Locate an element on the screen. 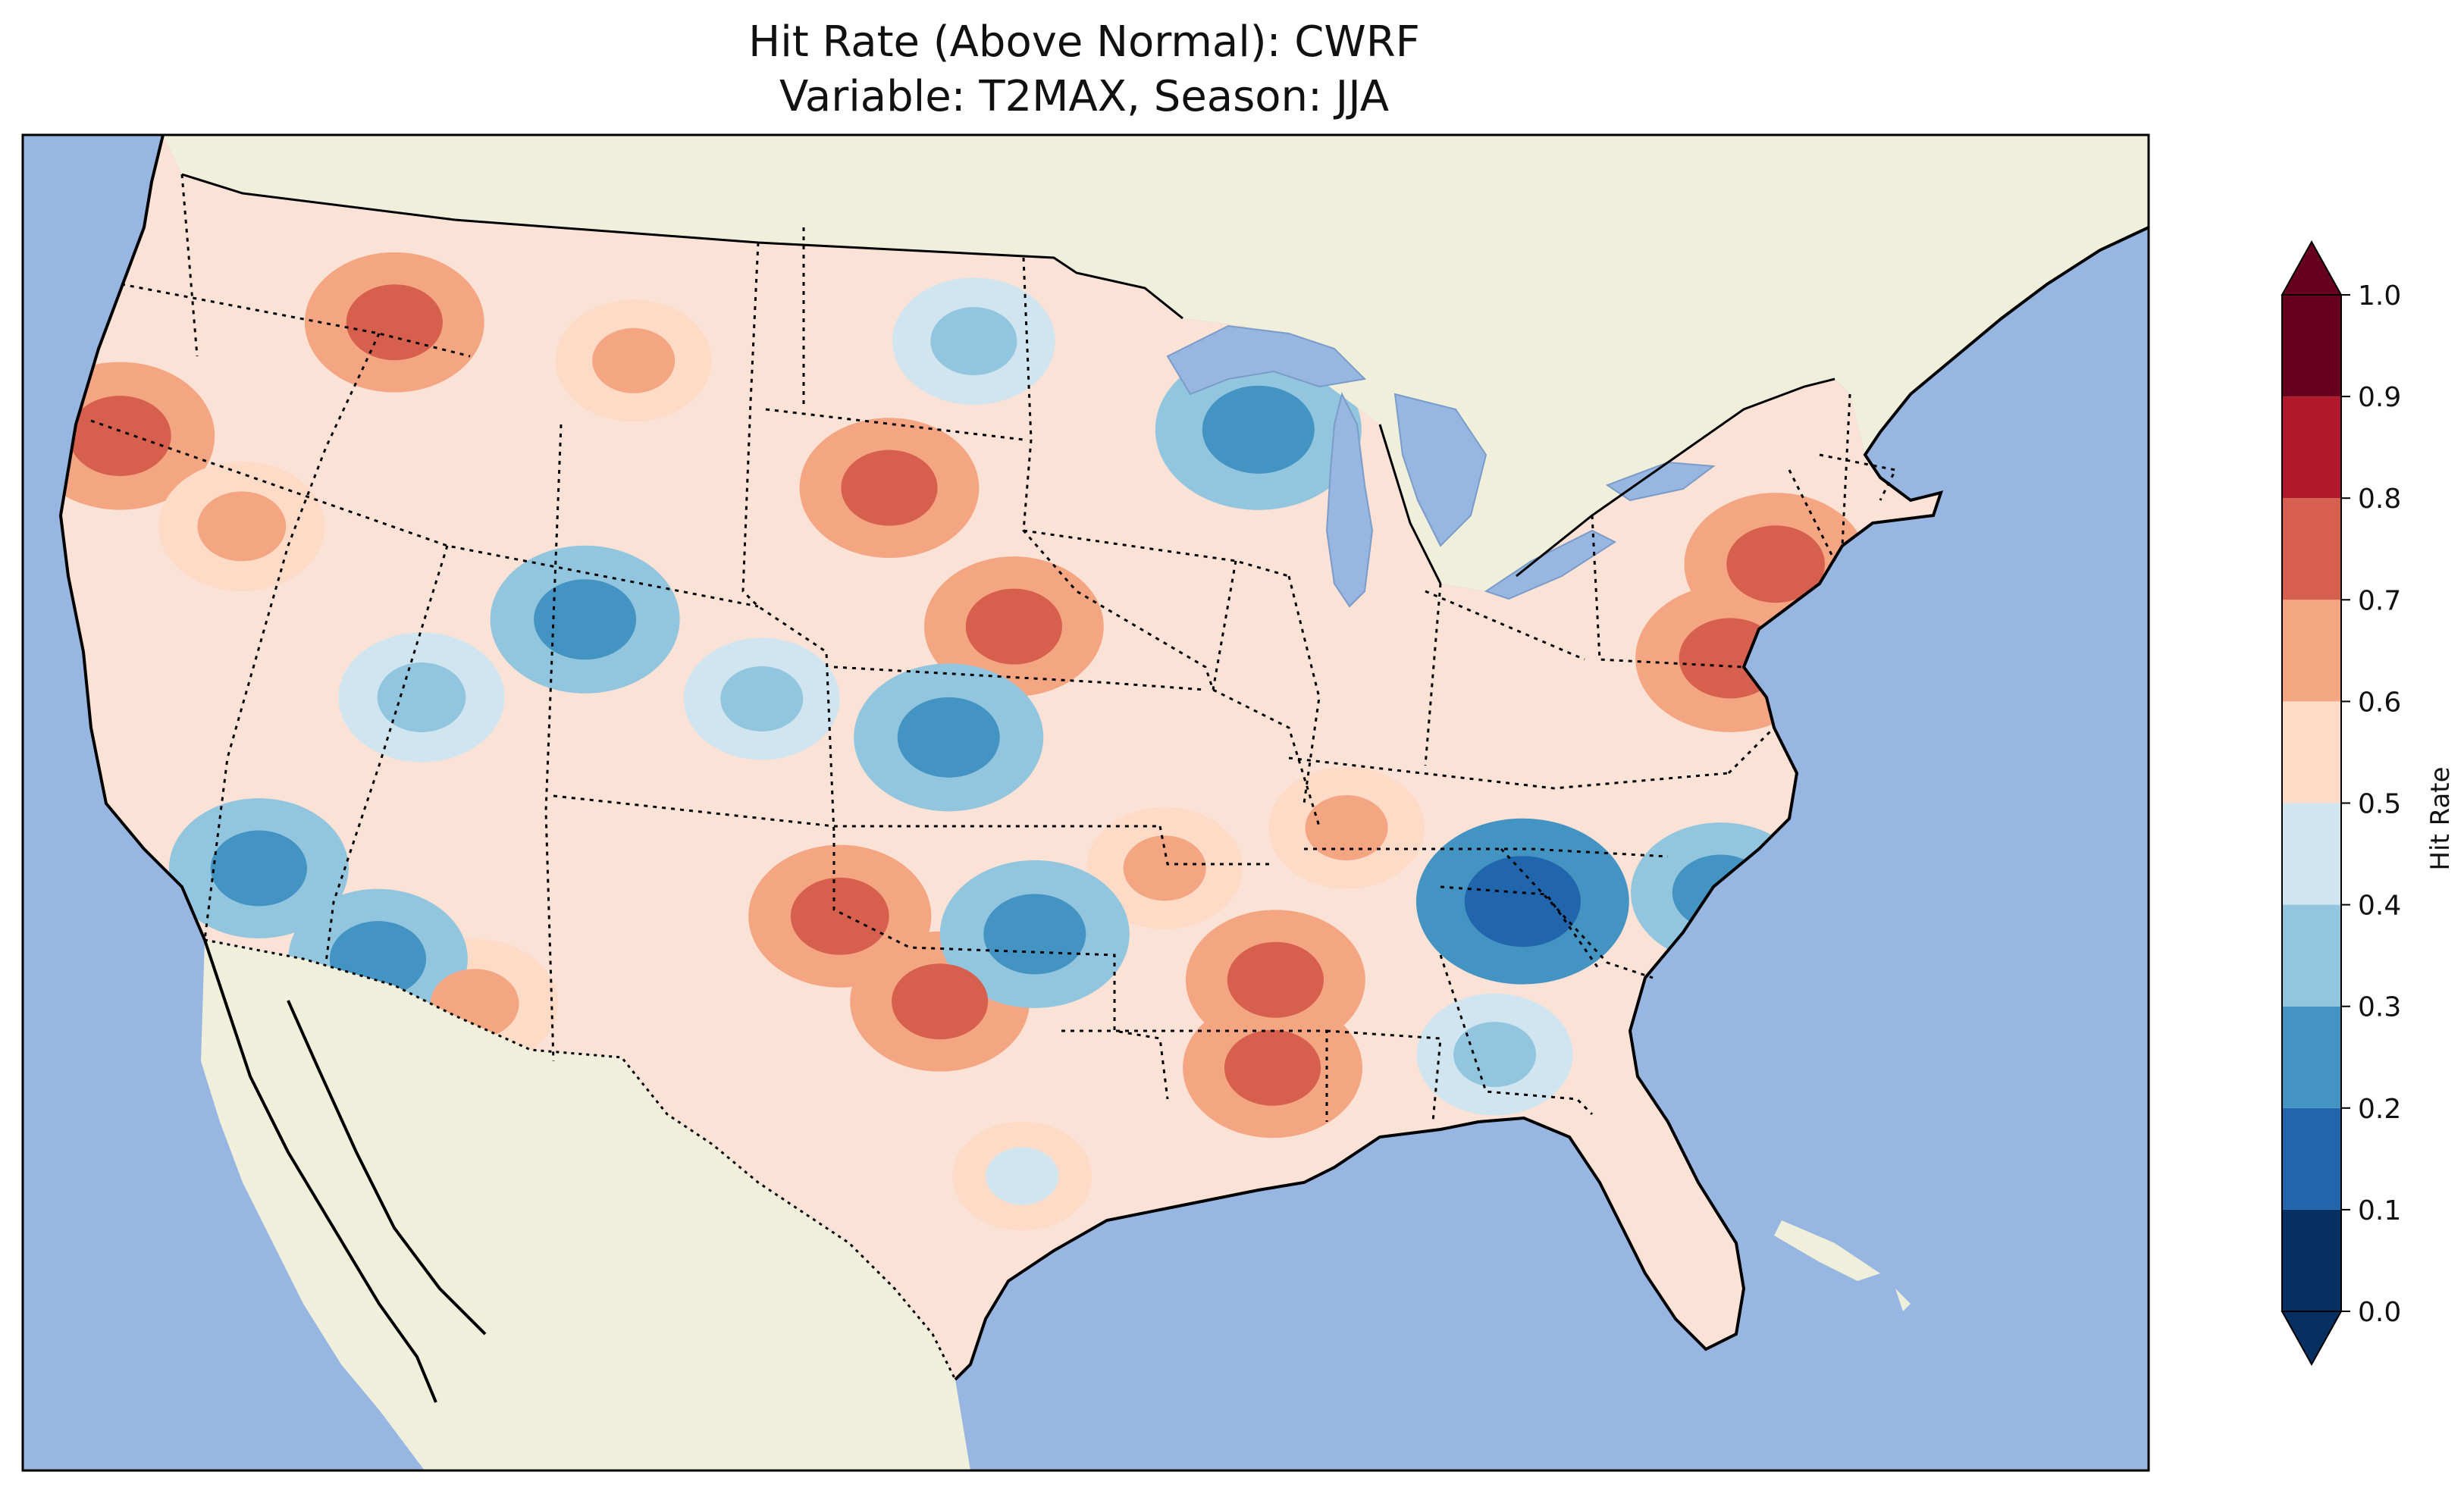  colorbar-tick-label: 0.9 is located at coordinates (2380, 397).